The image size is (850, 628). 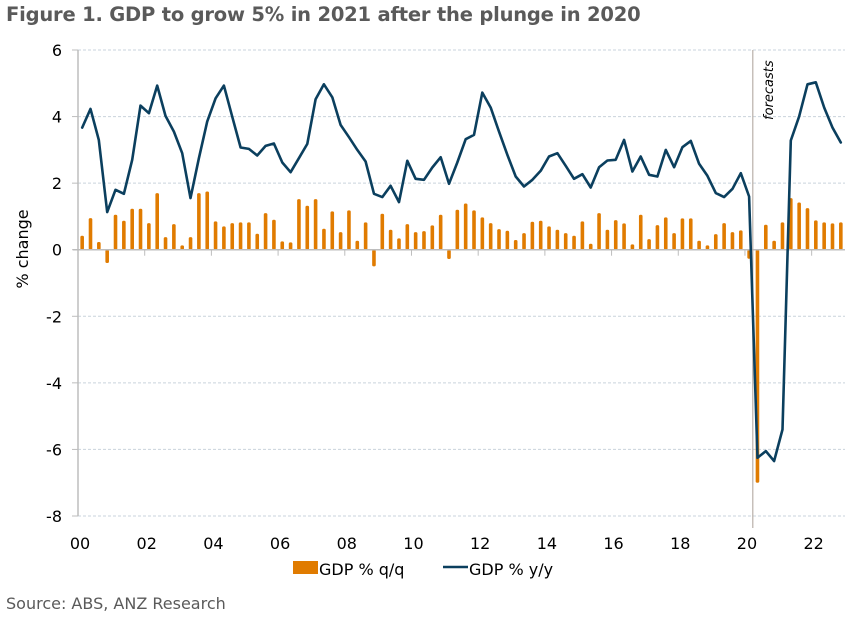 I want to click on y-tick-label: -6, so click(x=54, y=449).